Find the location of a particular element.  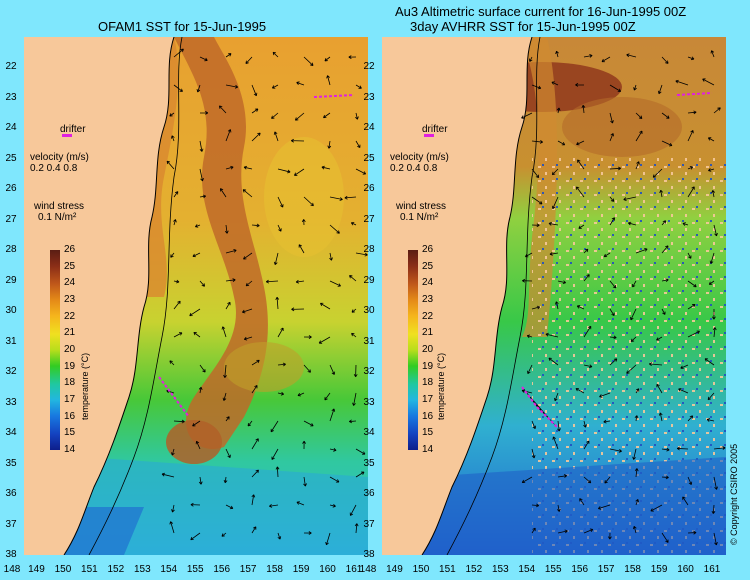

x-axis-label: 153 is located at coordinates (500, 569).